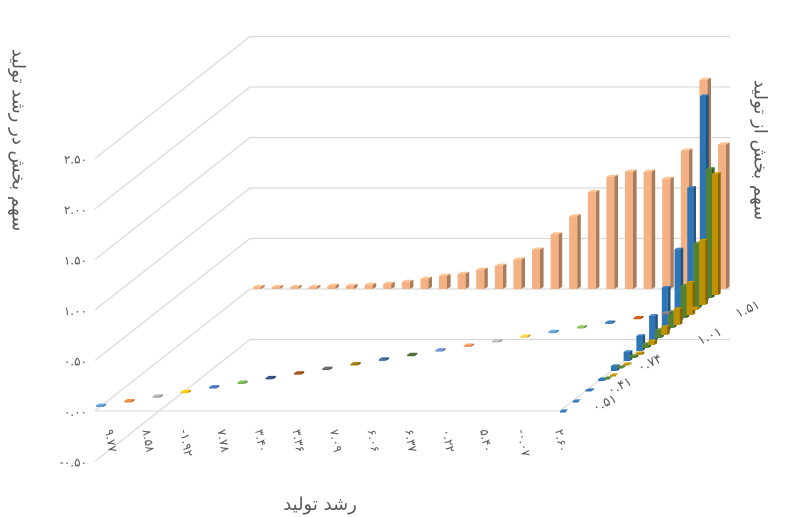 The width and height of the screenshot is (787, 517). Describe the element at coordinates (449, 440) in the screenshot. I see `x-tick-label: ۰.۲۲` at that location.